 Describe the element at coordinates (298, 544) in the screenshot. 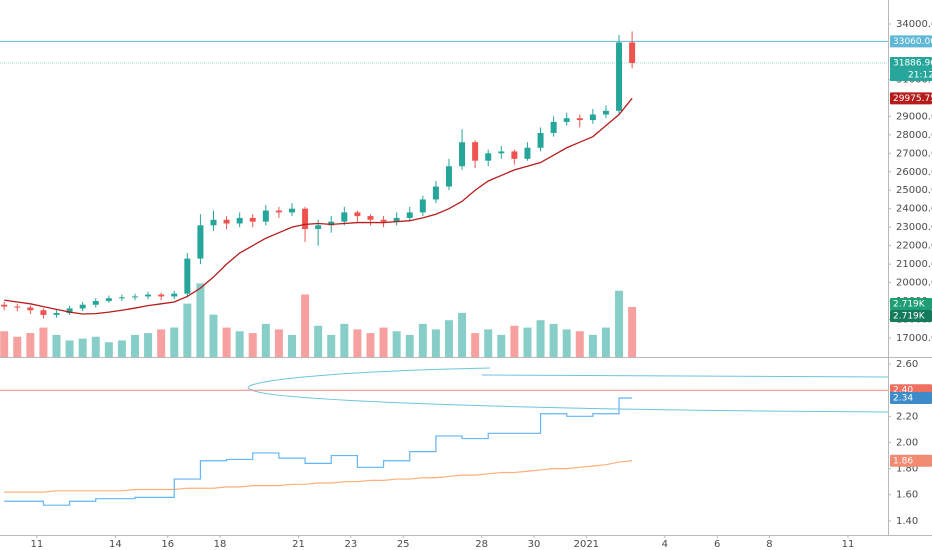

I see `x-tick-label: 21` at that location.